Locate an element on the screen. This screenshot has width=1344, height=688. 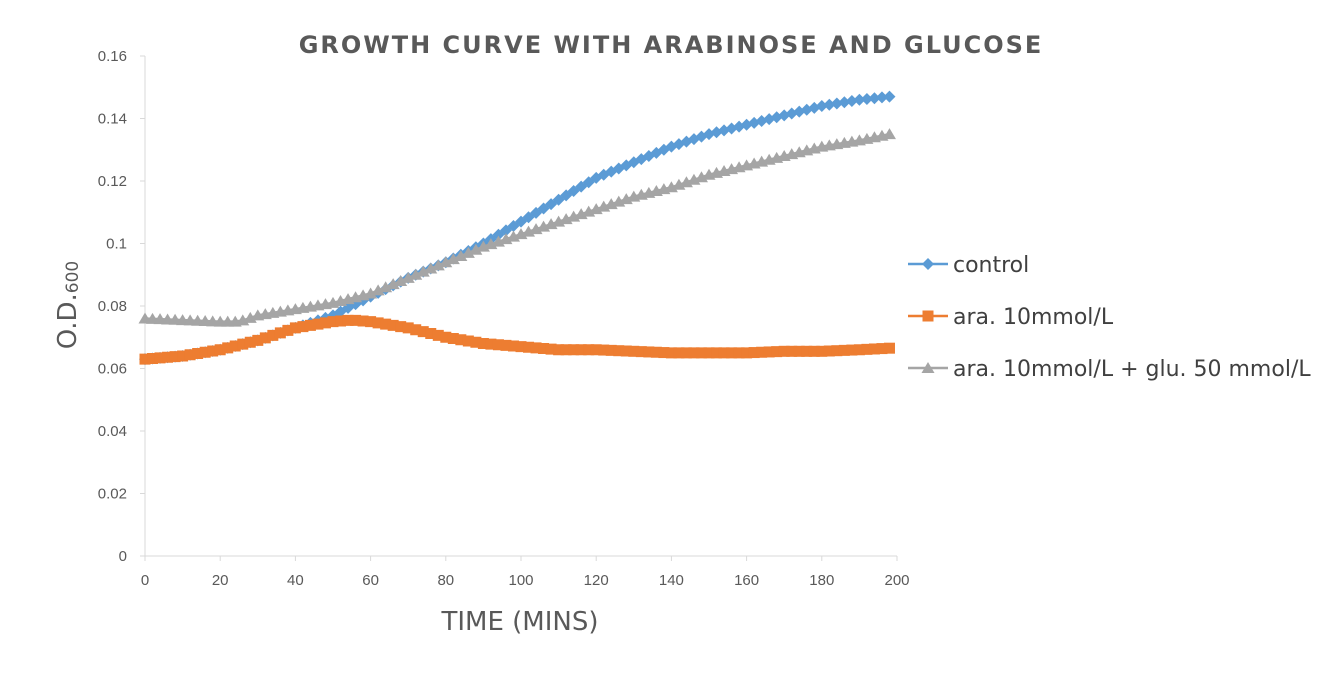
legend-marker is located at coordinates (928, 264).